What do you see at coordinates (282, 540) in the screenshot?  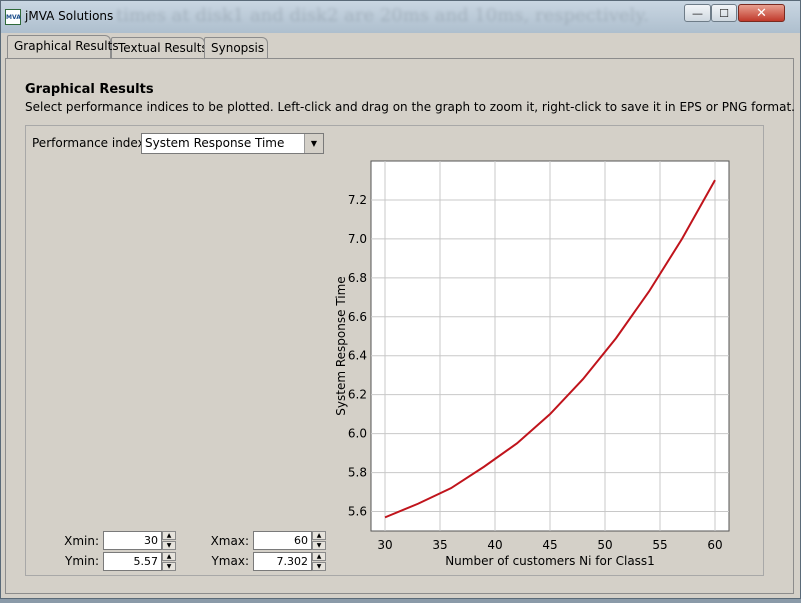 I see `xmax-input` at bounding box center [282, 540].